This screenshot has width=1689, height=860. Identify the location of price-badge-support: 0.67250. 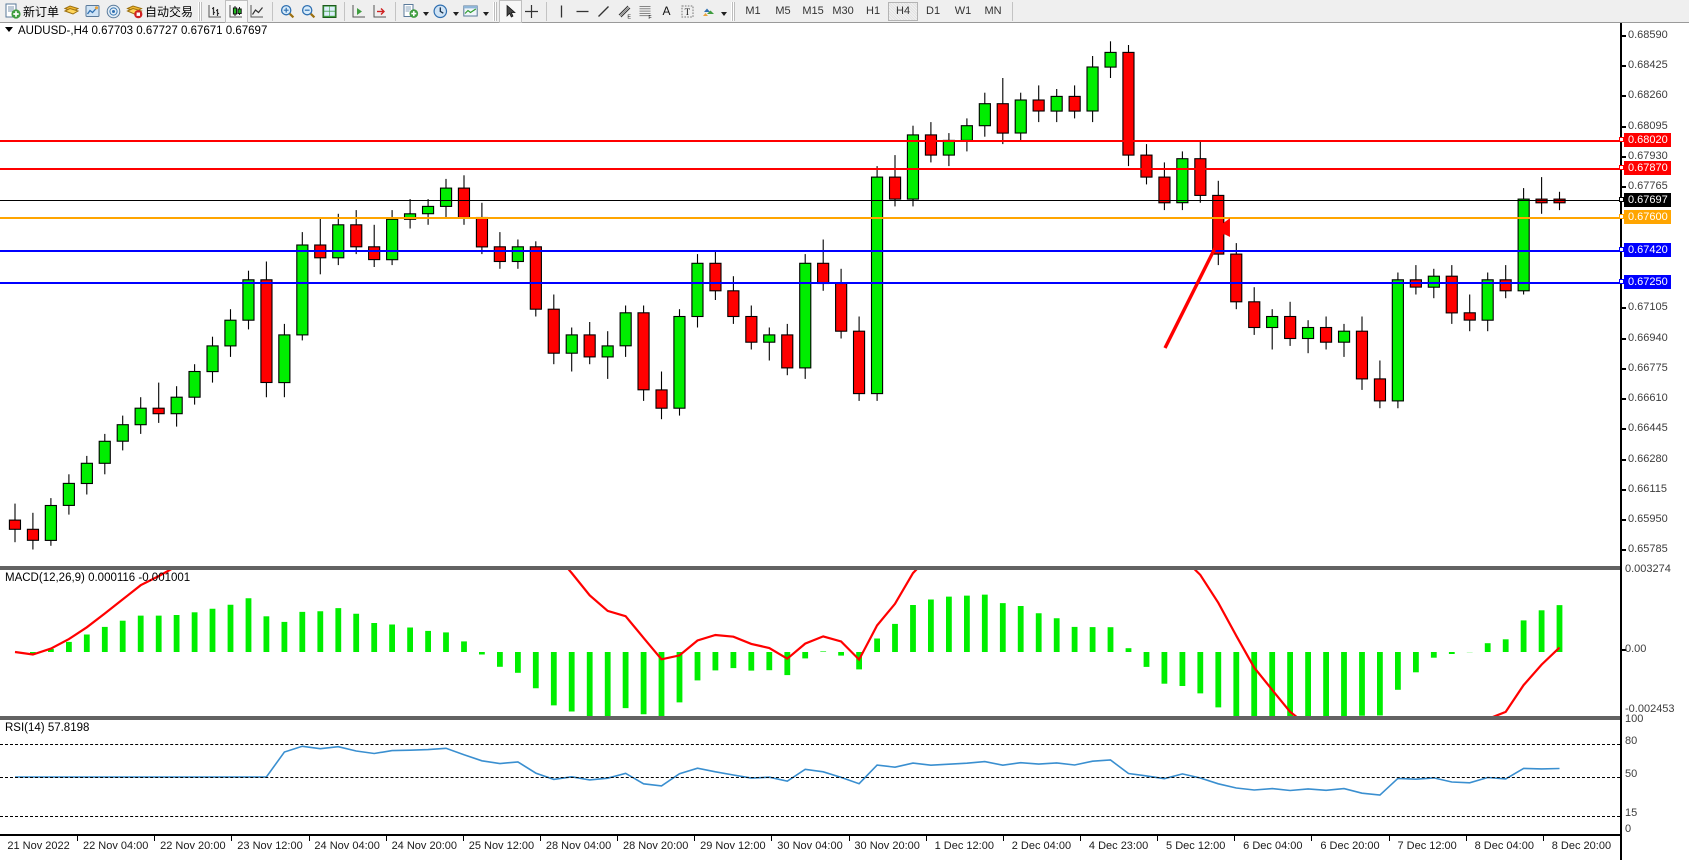
(1645, 281).